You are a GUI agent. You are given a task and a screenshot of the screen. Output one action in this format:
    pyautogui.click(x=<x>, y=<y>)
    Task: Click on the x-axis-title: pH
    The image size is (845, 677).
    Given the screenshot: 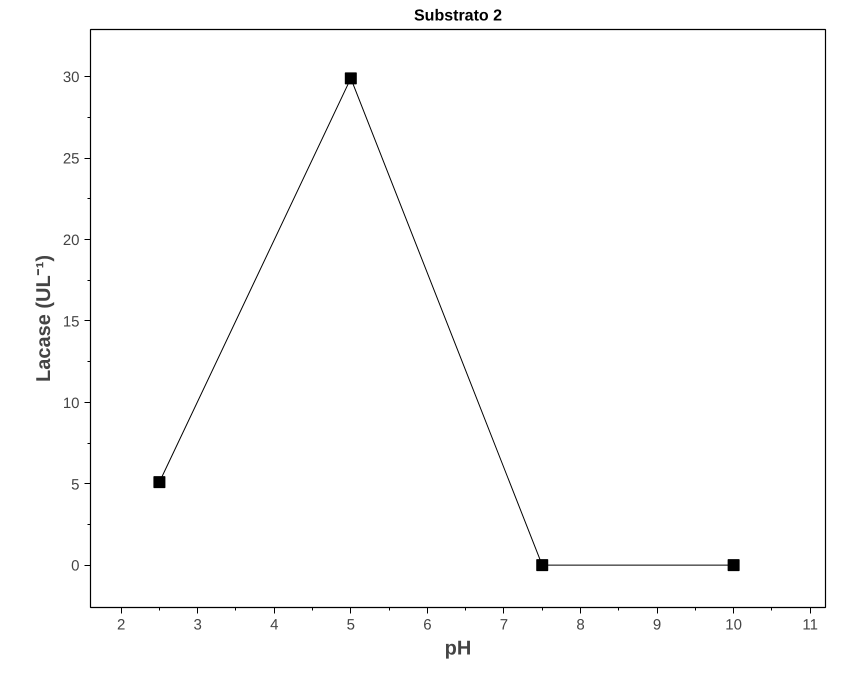 What is the action you would take?
    pyautogui.click(x=458, y=649)
    